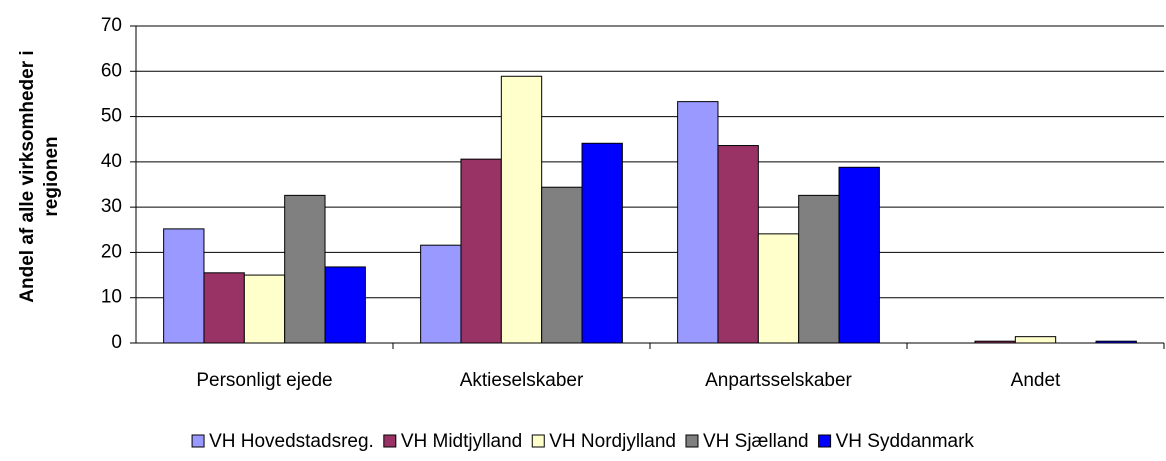  What do you see at coordinates (1036, 380) in the screenshot?
I see `x-tick-label: Andet` at bounding box center [1036, 380].